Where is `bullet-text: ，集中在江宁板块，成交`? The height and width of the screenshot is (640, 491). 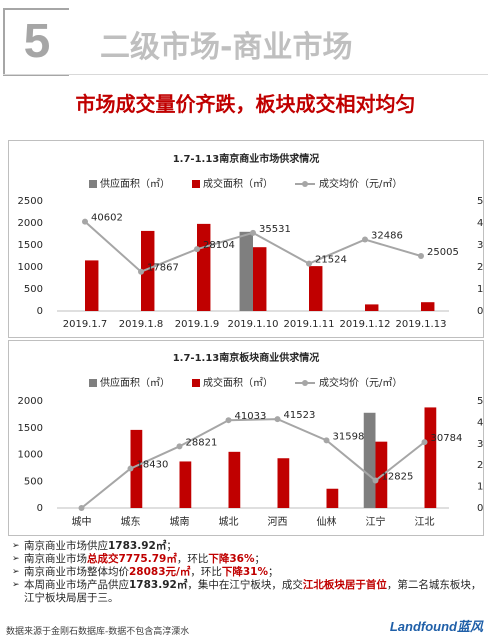
bullet-text: ，集中在江宁板块，成交 is located at coordinates (245, 585).